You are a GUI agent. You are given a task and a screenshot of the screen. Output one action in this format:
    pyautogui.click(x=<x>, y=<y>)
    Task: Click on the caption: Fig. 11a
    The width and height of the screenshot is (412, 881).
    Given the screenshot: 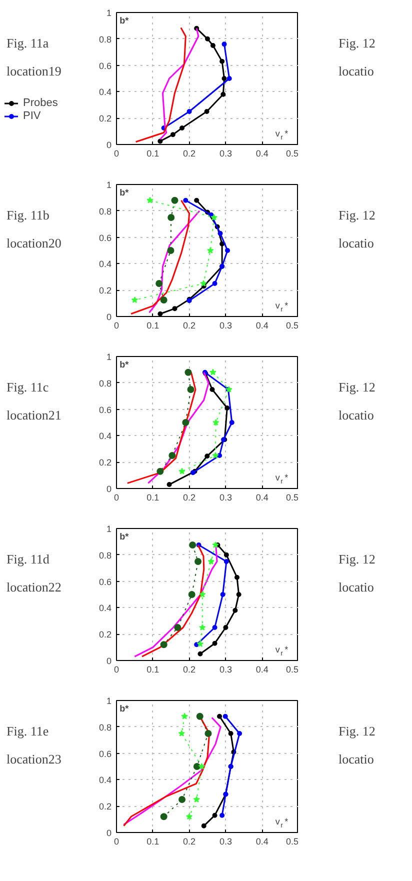 What is the action you would take?
    pyautogui.click(x=27, y=43)
    